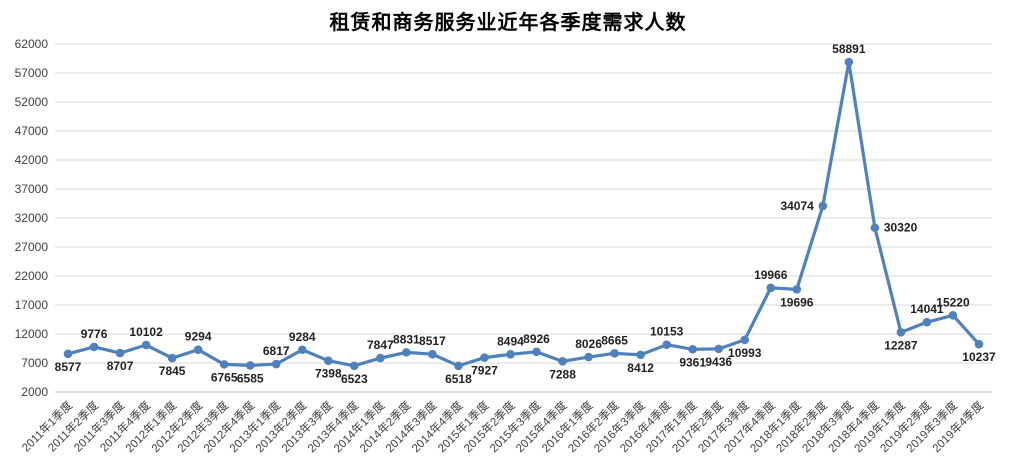 This screenshot has width=1016, height=470. What do you see at coordinates (276, 351) in the screenshot?
I see `data-point-label: 6817` at bounding box center [276, 351].